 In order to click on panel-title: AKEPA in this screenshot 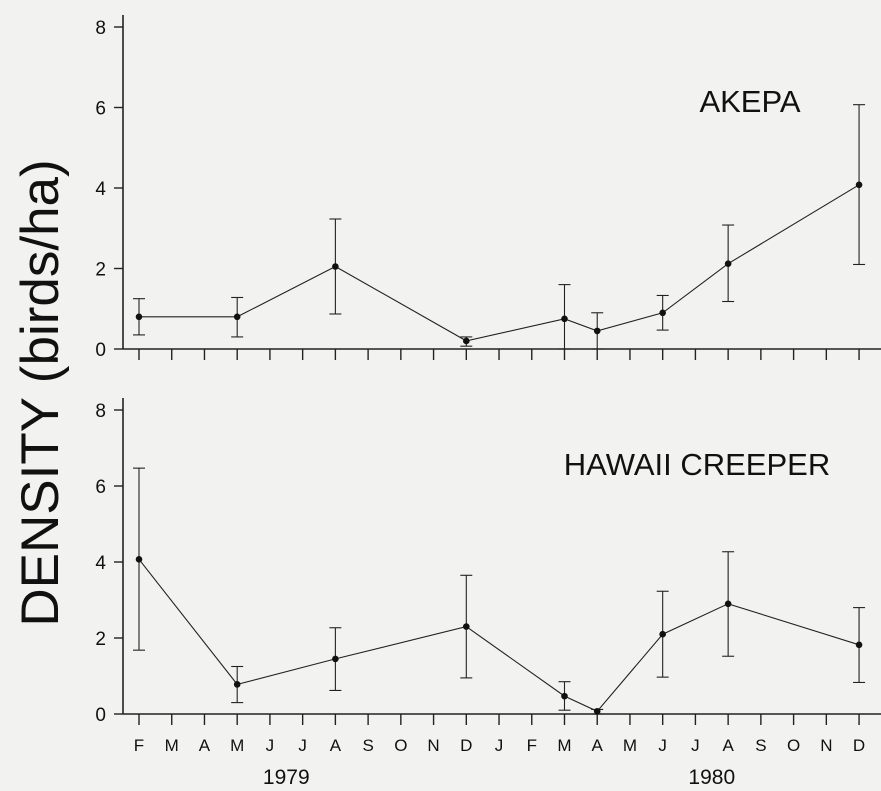, I will do `click(749, 101)`.